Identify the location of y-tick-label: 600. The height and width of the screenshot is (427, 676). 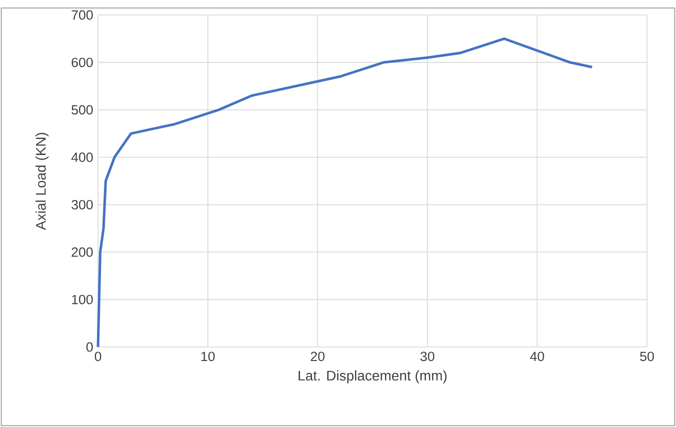
(82, 63).